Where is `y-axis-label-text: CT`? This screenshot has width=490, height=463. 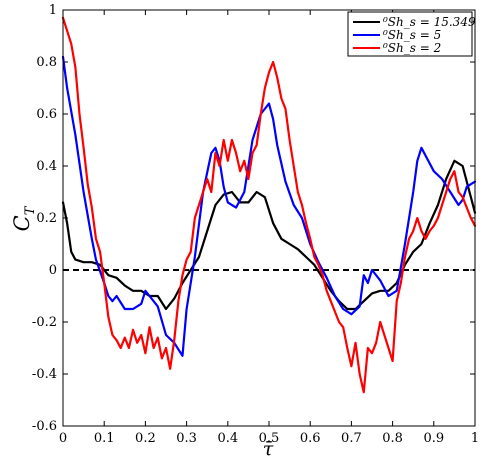 y-axis-label-text: CT is located at coordinates (24, 218).